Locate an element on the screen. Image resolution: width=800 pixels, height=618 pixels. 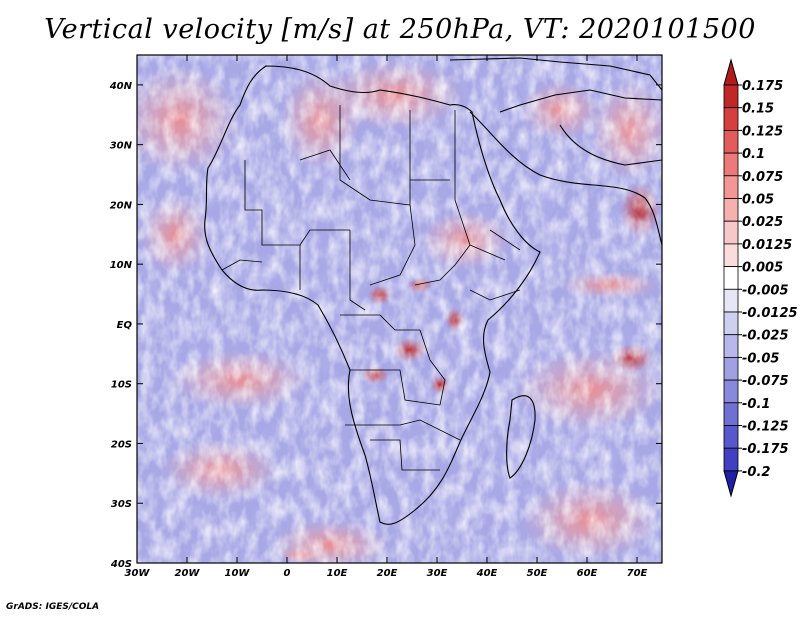
lon-tick-label: 10E is located at coordinates (337, 573).